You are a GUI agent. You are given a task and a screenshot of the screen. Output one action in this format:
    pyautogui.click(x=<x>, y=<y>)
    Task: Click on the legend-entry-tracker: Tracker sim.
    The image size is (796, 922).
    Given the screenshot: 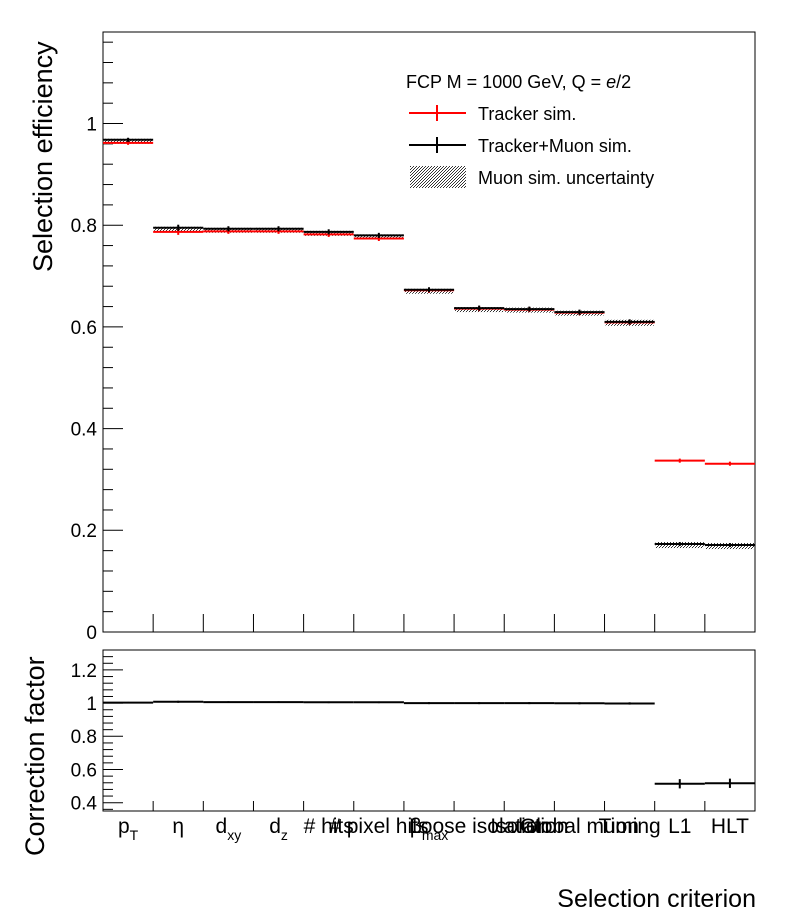 What is the action you would take?
    pyautogui.click(x=492, y=114)
    